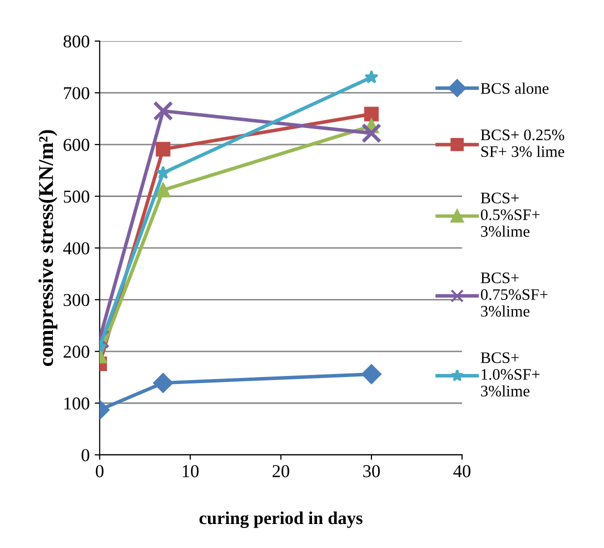  Describe the element at coordinates (280, 519) in the screenshot. I see `x-axis-title: curing period in days` at that location.